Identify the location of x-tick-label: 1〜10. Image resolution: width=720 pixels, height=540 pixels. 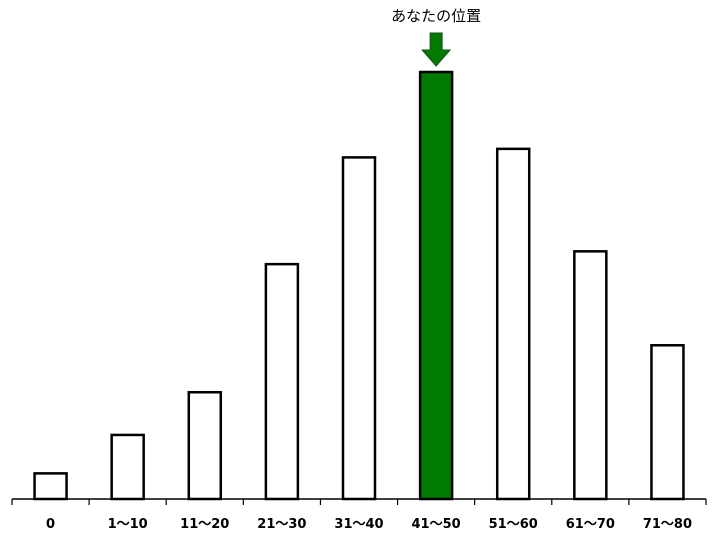
(128, 524).